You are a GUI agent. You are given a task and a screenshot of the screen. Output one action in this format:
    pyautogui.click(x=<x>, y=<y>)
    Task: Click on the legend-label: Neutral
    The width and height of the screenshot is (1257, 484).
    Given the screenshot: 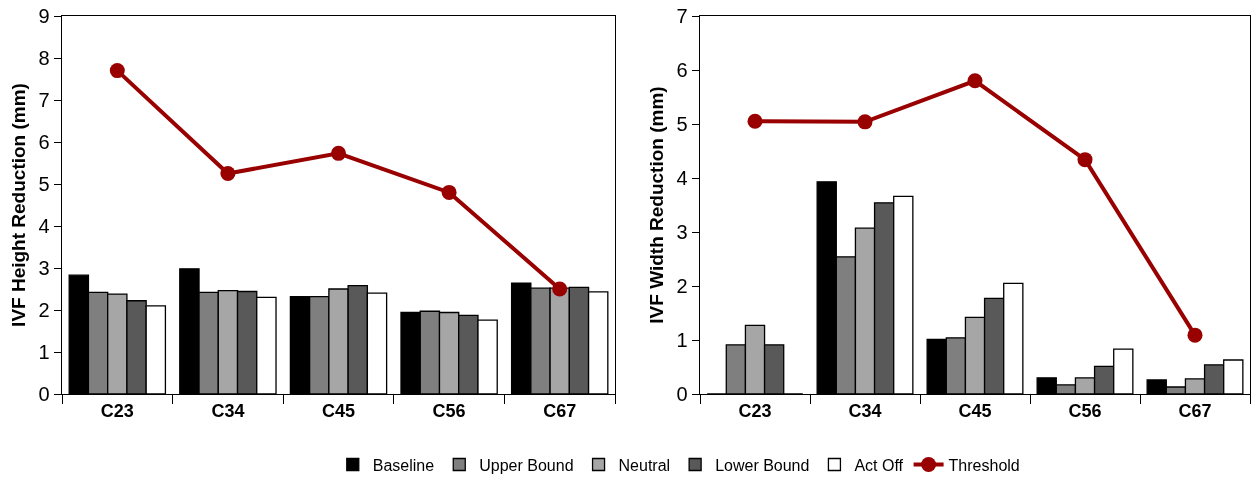 What is the action you would take?
    pyautogui.click(x=644, y=465)
    